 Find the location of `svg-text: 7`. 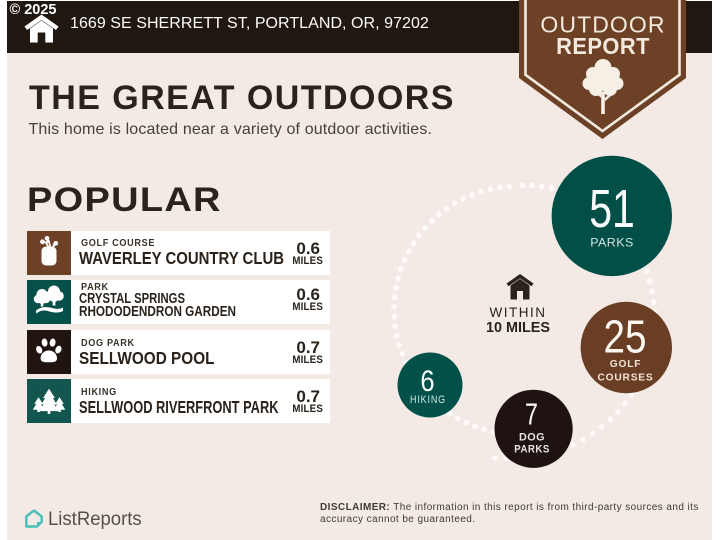

svg-text: 7 is located at coordinates (531, 413).